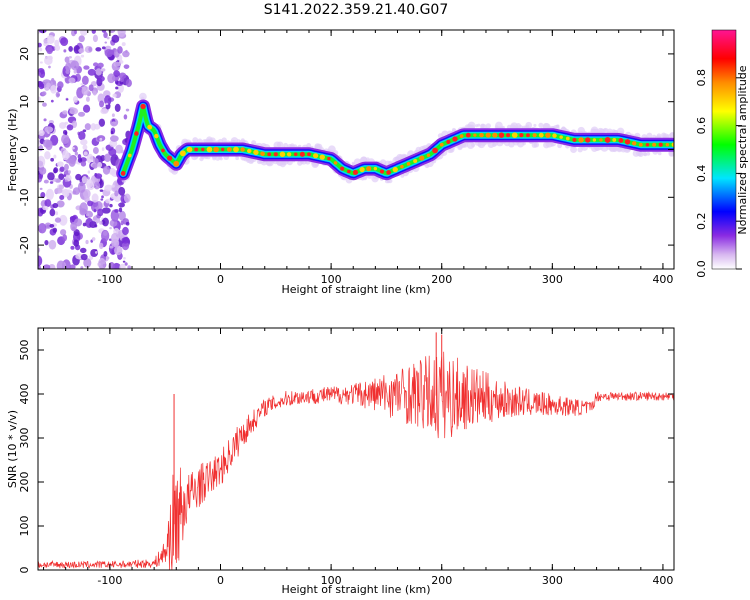  What do you see at coordinates (552, 580) in the screenshot?
I see `snr-x-tick-label: 300` at bounding box center [552, 580].